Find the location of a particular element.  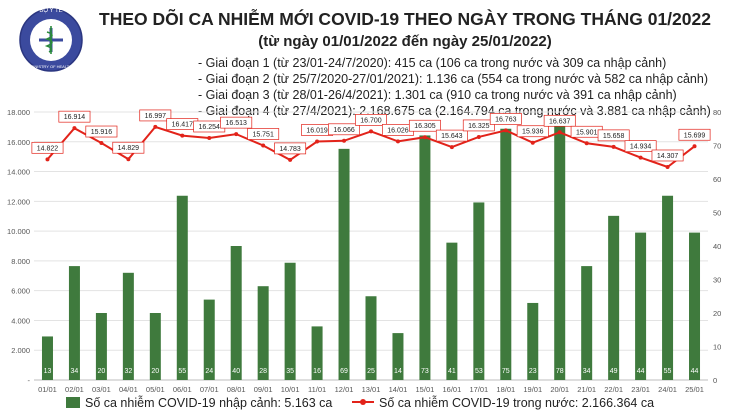

bar-07/01 is located at coordinates (209, 339).